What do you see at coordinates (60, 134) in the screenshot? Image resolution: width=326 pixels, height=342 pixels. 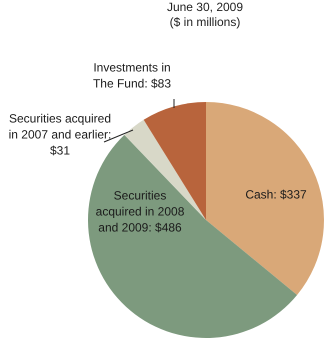 I see `slice-label: Securities acquired in 2007 and earlier: $31` at bounding box center [60, 134].